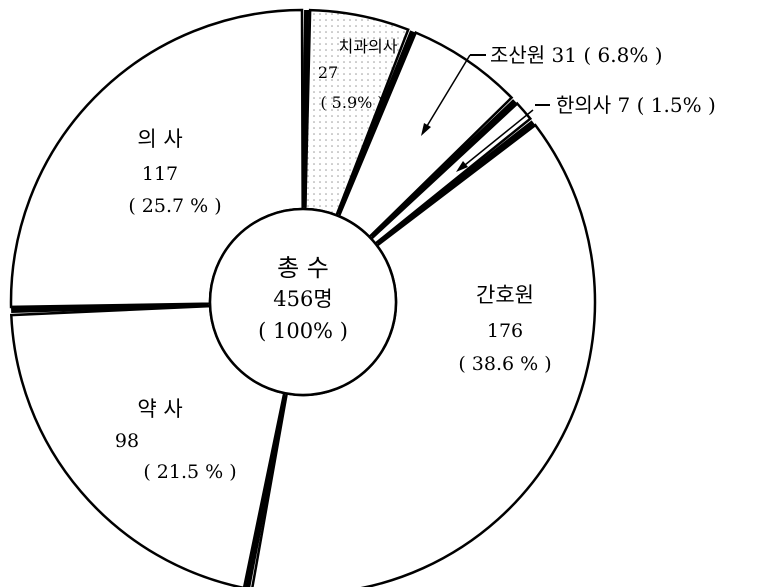 The width and height of the screenshot is (772, 587). I want to click on slice-label-pharmacist-percent: ( 21.5 % ), so click(189, 472).